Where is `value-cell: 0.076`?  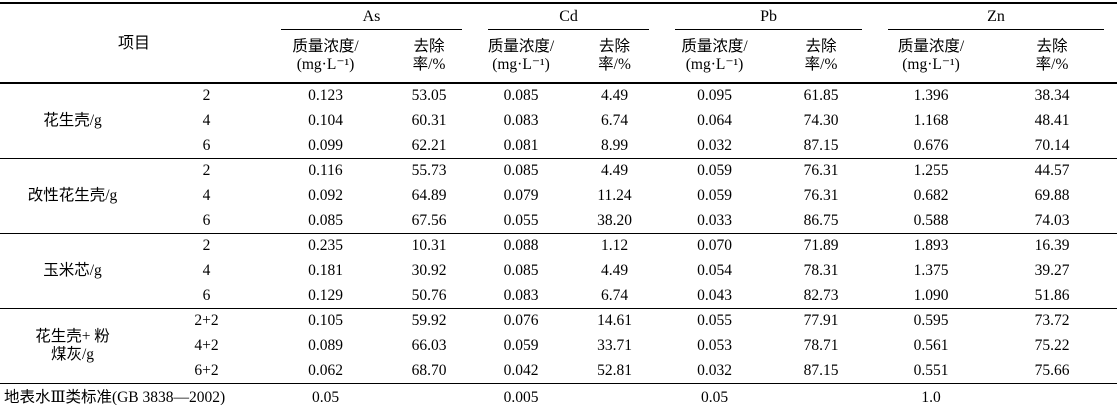
value-cell: 0.076 is located at coordinates (521, 321).